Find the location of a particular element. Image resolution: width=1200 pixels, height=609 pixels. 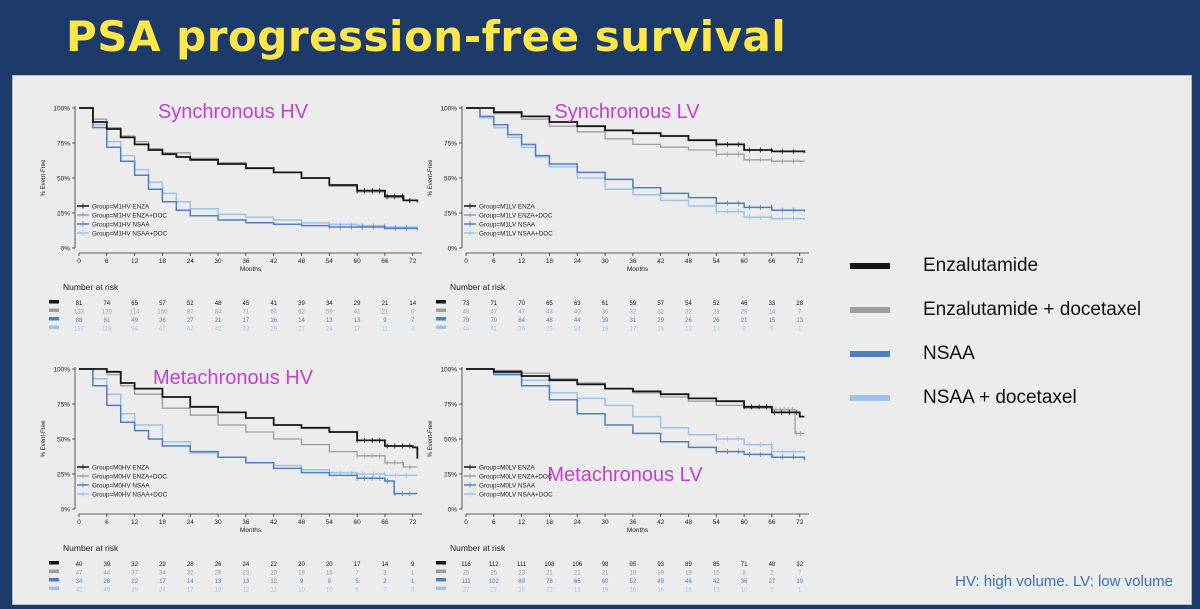

risk-value: 17 is located at coordinates (190, 591).